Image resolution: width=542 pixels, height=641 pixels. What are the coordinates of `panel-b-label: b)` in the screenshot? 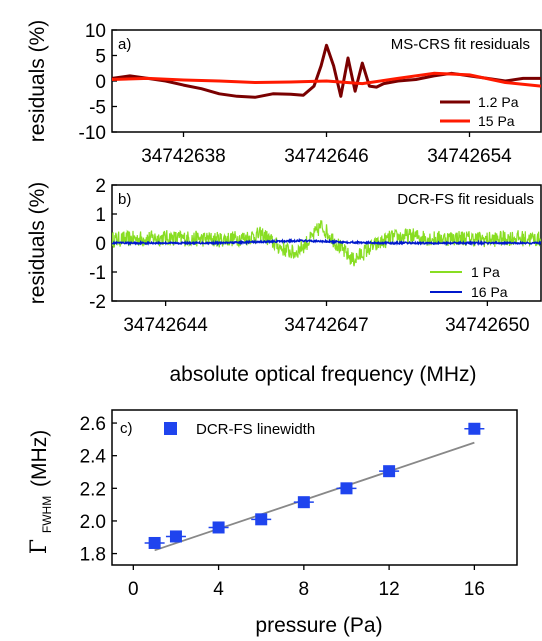 It's located at (124, 199).